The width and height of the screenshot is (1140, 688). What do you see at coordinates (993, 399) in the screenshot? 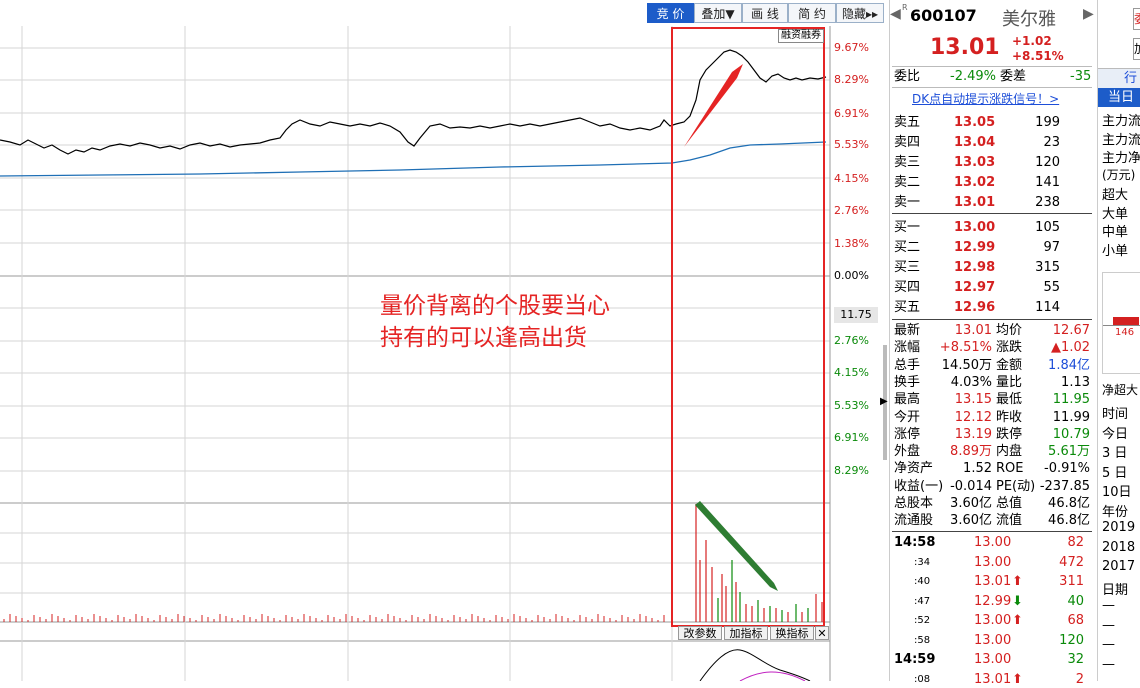
I see `stat-row: 最高 13.15 最低 11.95` at bounding box center [993, 399].